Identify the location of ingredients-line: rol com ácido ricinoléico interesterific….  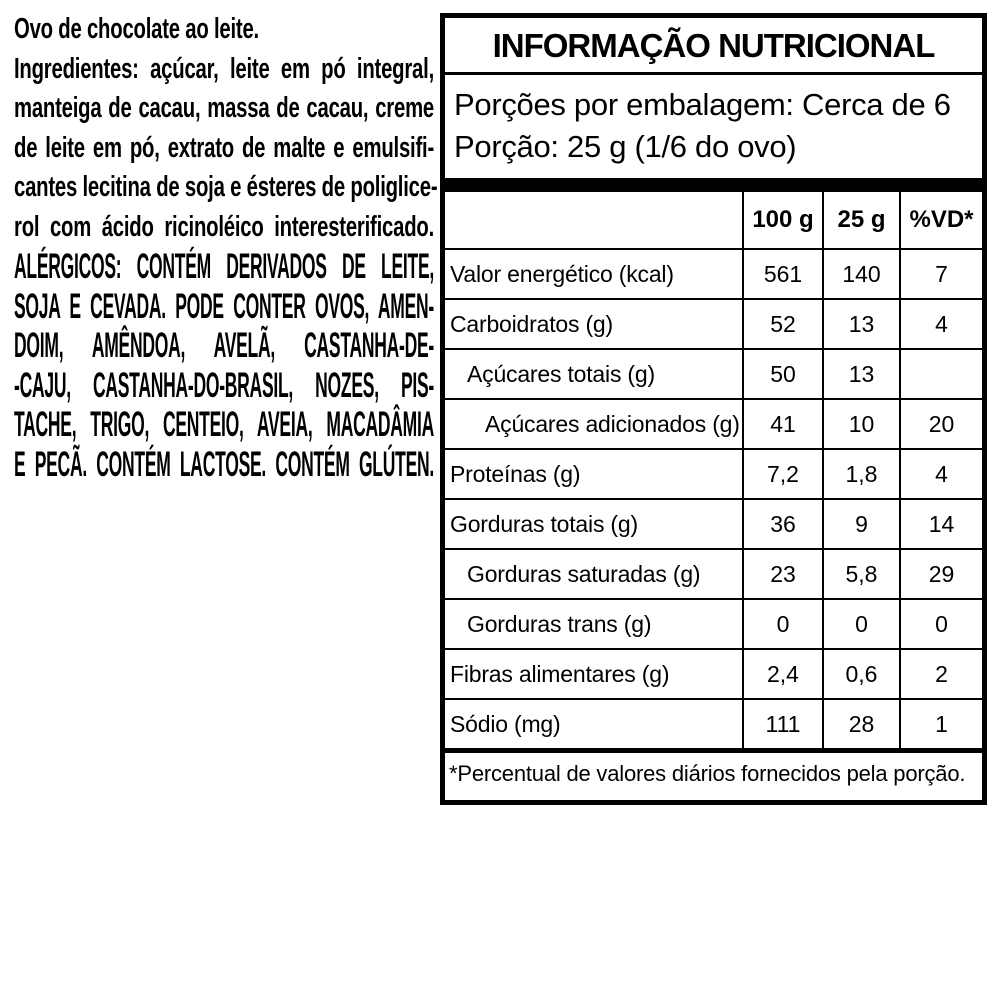
(224, 226).